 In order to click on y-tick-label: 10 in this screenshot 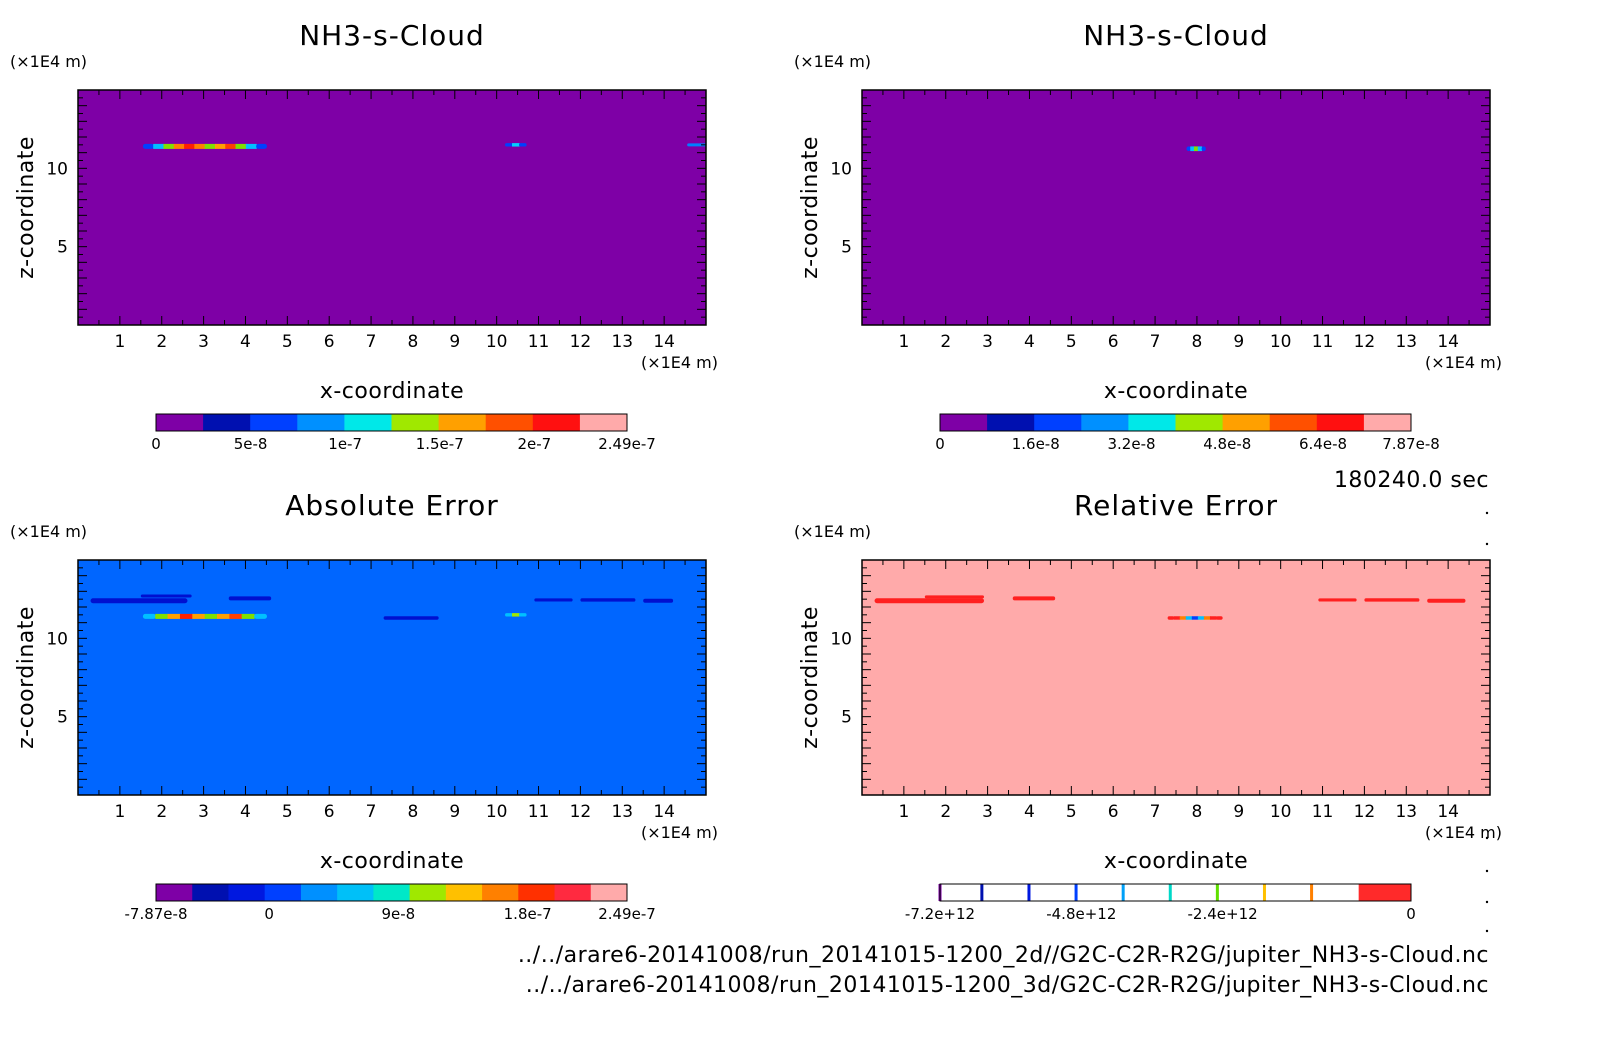, I will do `click(841, 169)`.